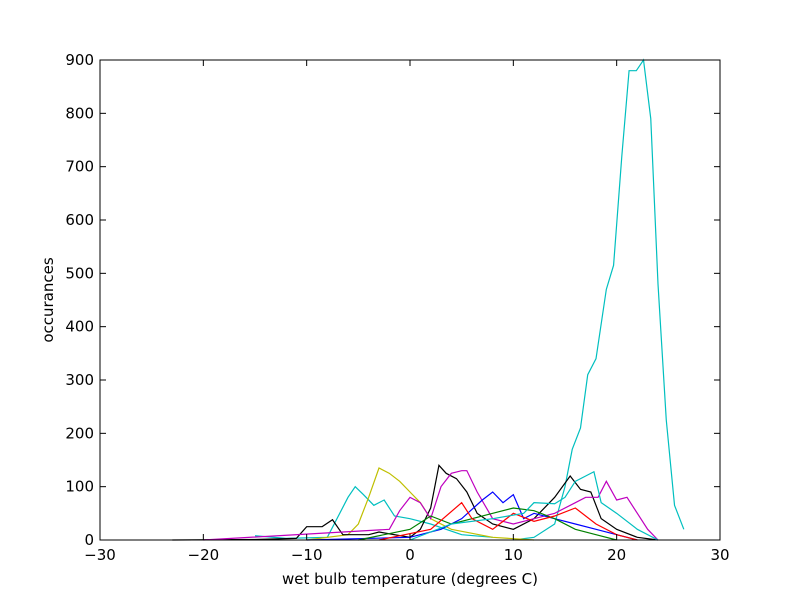 This screenshot has height=600, width=800. I want to click on y-tick-label: 200, so click(79, 433).